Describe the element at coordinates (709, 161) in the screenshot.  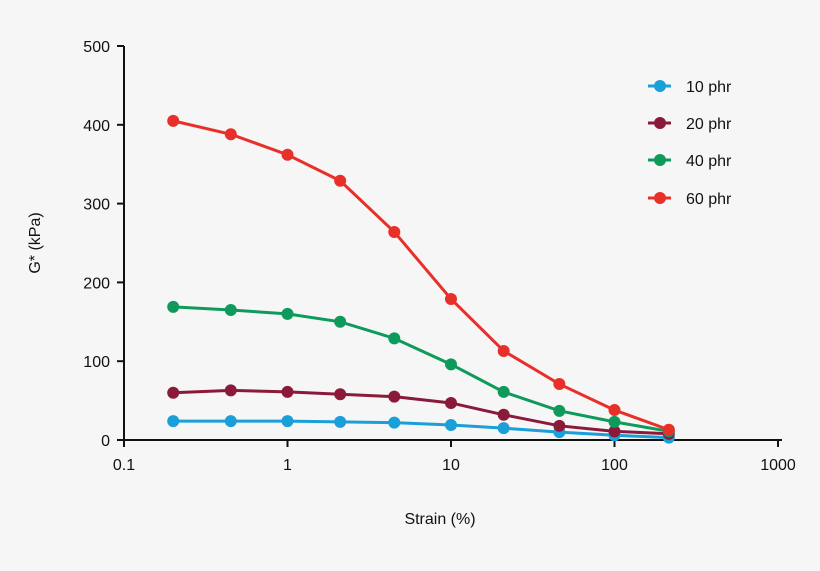
I see `legend-label: 40 phr` at that location.